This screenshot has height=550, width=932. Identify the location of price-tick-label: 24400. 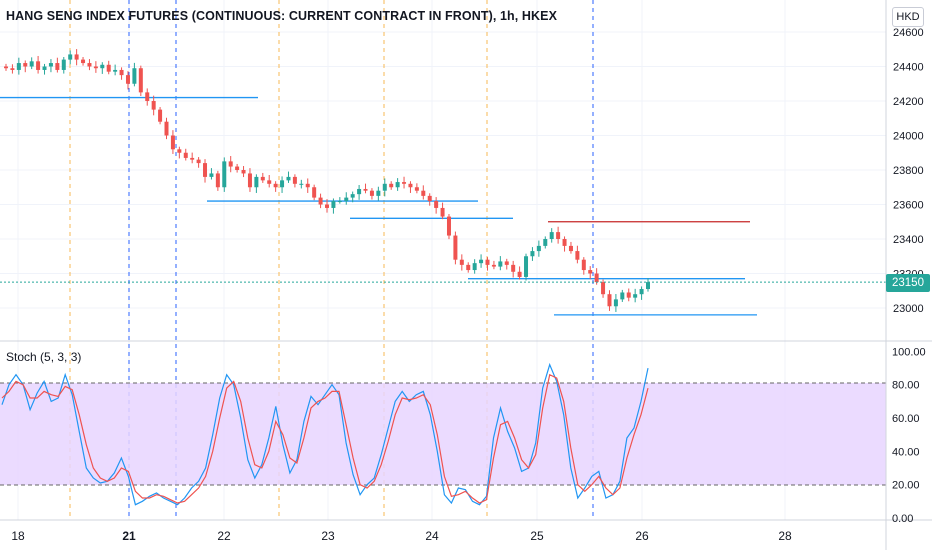
(908, 68).